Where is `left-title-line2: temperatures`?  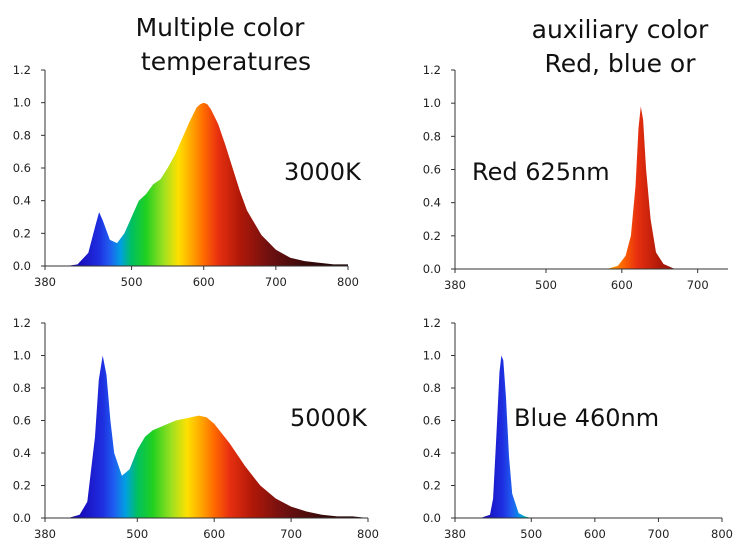 left-title-line2: temperatures is located at coordinates (226, 61).